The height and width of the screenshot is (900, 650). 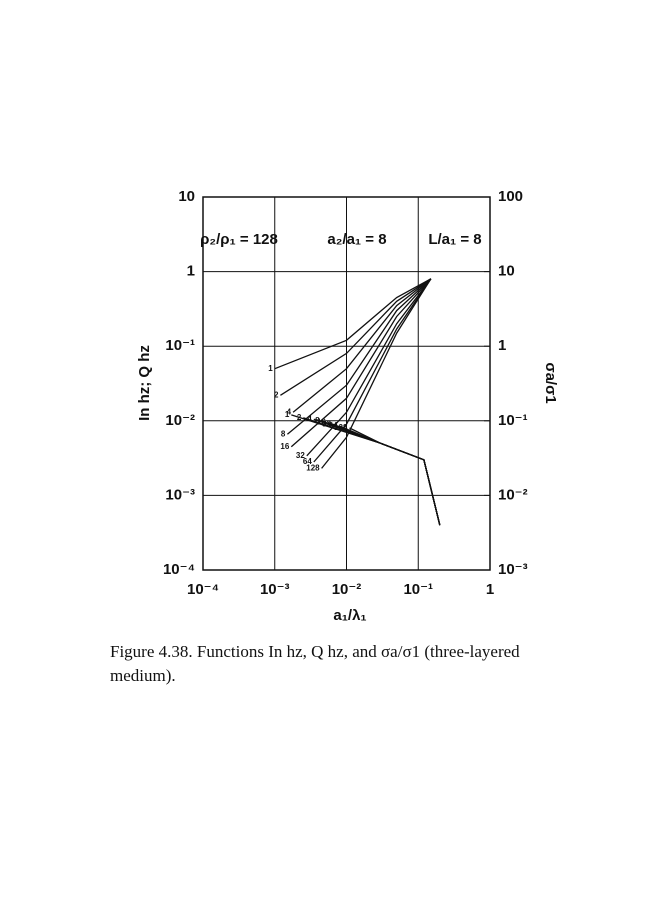 I want to click on x-tick-label: 10⁻⁴, so click(x=203, y=589).